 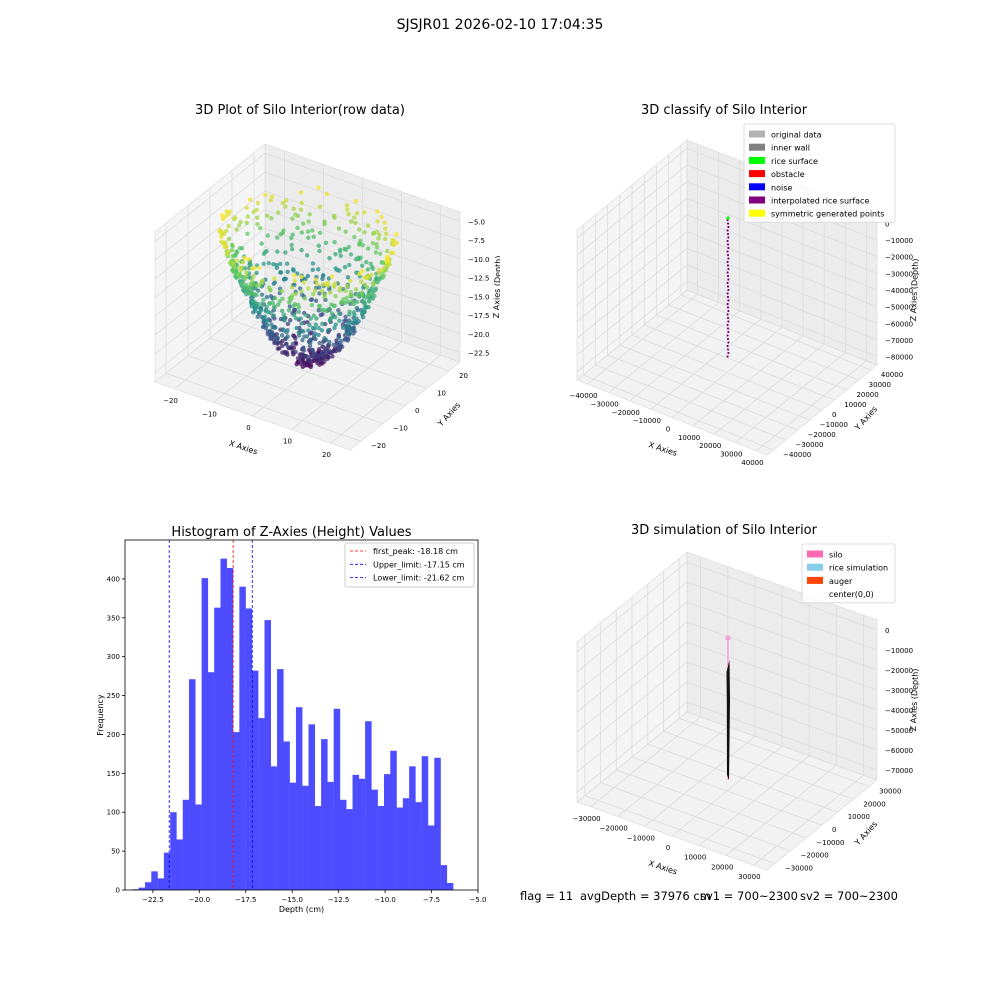 What do you see at coordinates (819, 173) in the screenshot?
I see `legend-frame` at bounding box center [819, 173].